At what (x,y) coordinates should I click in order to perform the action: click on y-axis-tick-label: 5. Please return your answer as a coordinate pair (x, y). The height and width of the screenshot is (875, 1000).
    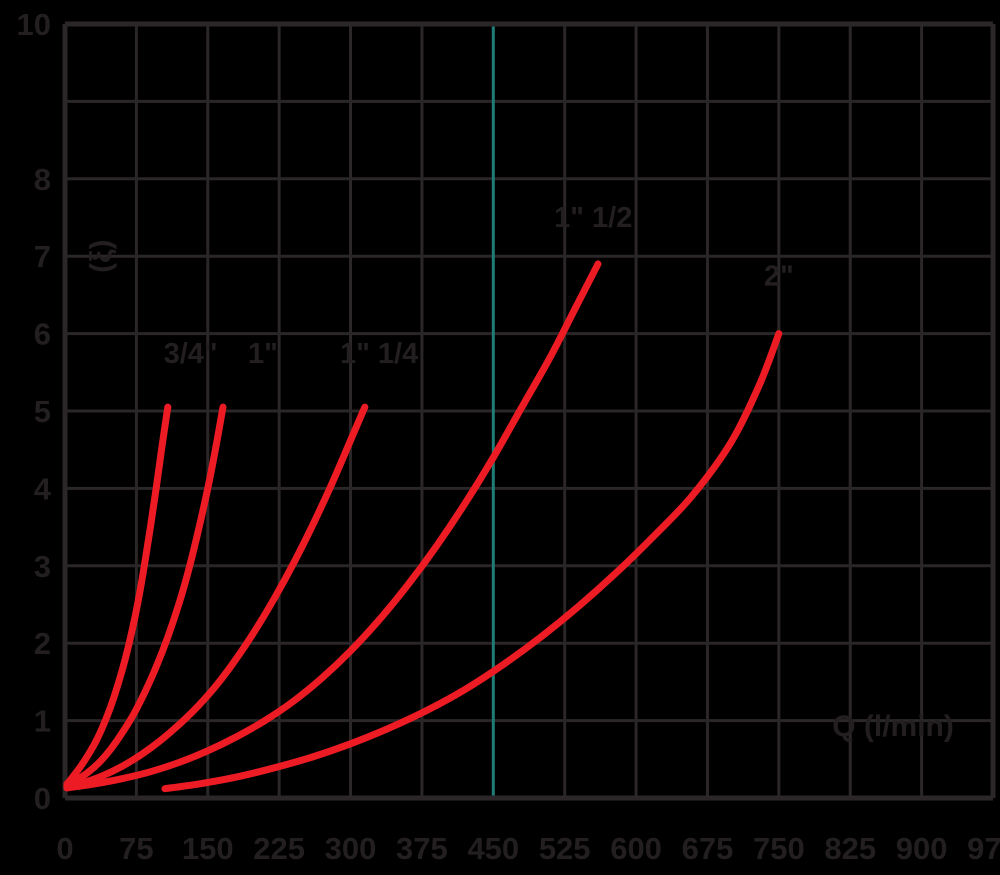
    Looking at the image, I should click on (42, 411).